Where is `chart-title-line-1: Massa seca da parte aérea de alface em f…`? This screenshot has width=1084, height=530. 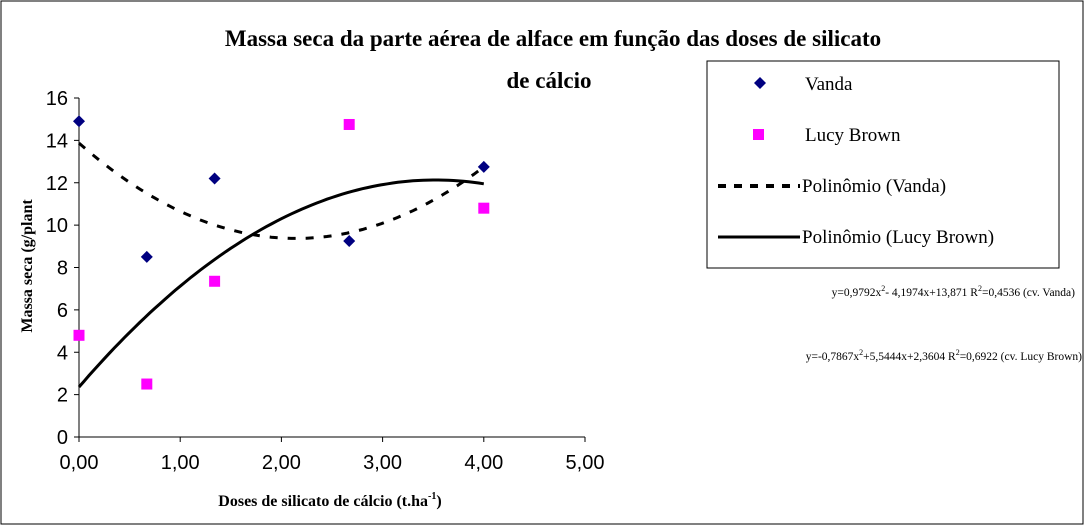
chart-title-line-1: Massa seca da parte aérea de alface em f… is located at coordinates (553, 38).